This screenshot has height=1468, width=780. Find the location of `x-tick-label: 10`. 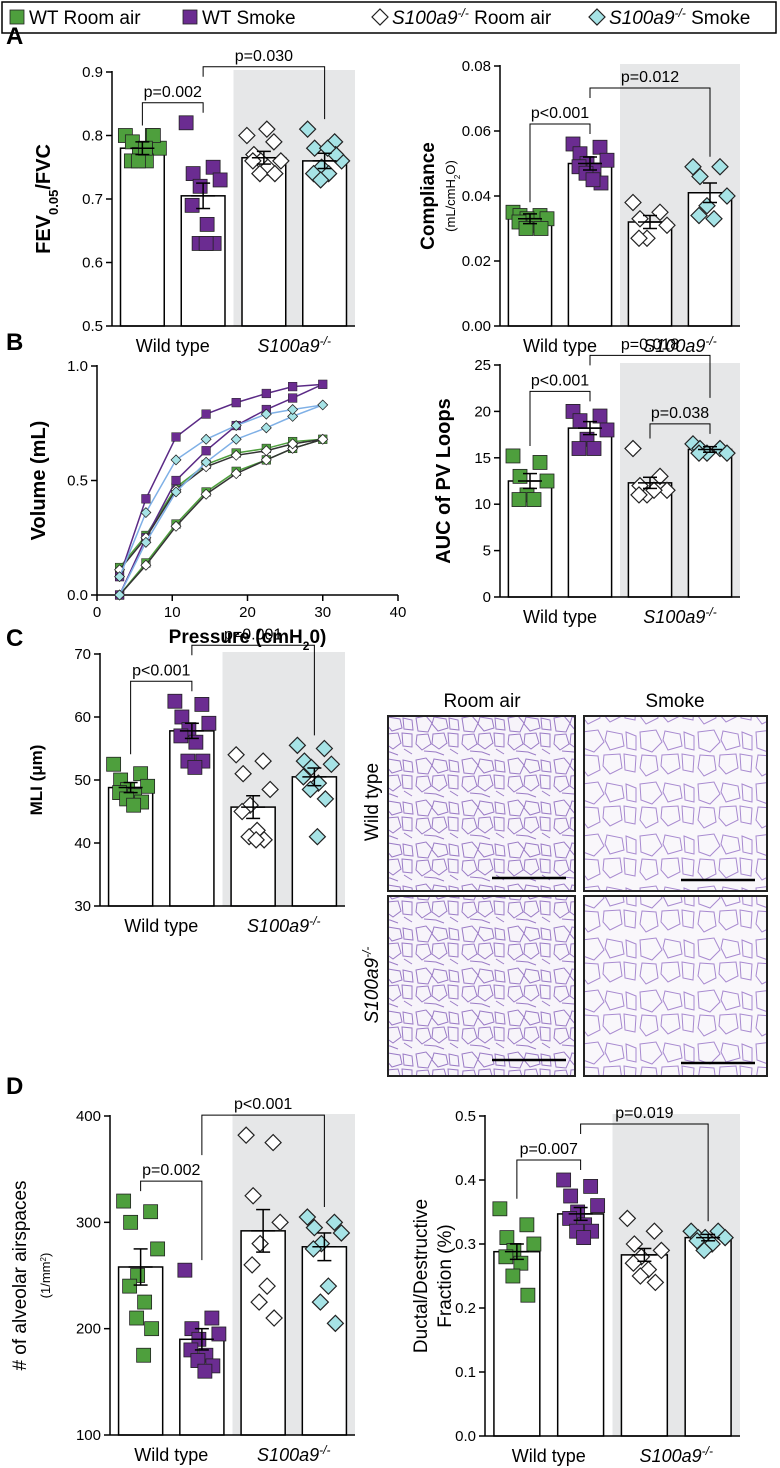

x-tick-label: 10 is located at coordinates (172, 612).